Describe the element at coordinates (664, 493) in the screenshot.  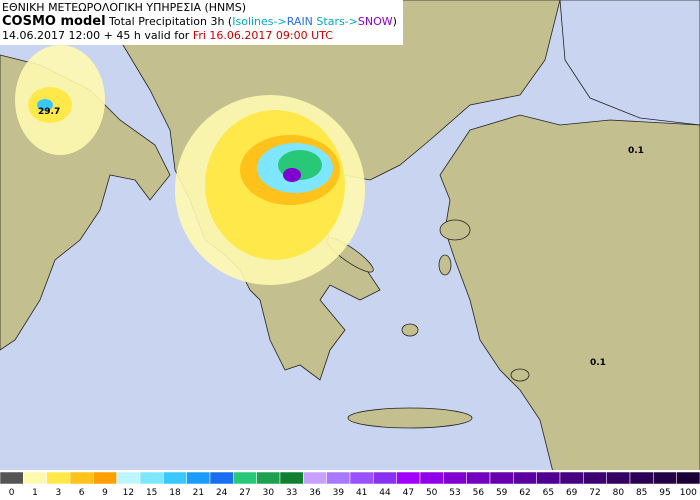
I see `colorbar-label: 95` at that location.